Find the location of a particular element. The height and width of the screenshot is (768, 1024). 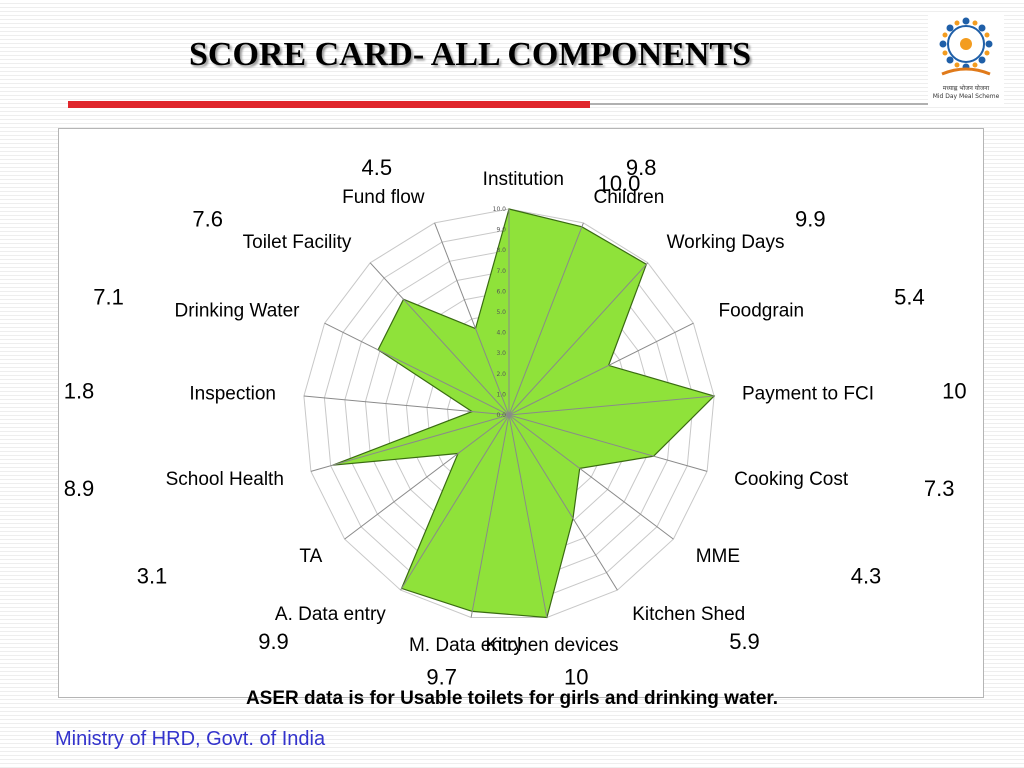

mid-day-meal-logo: मध्याह्न भोजन योजना Mid Day Meal Scheme is located at coordinates (966, 60).